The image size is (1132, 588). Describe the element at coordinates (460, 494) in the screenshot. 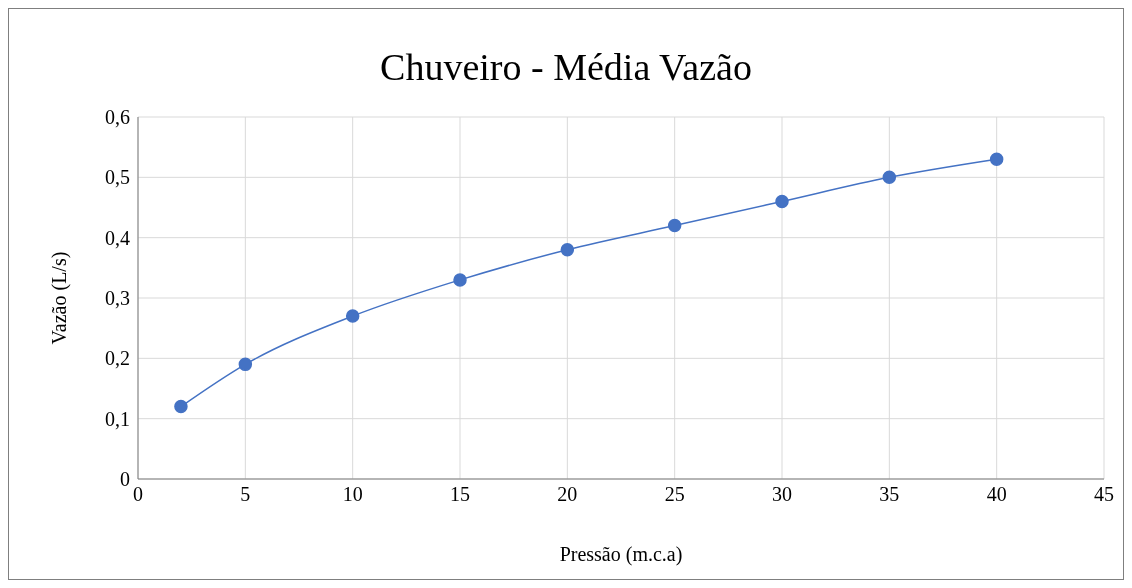

I see `x-tick-label: 15` at that location.